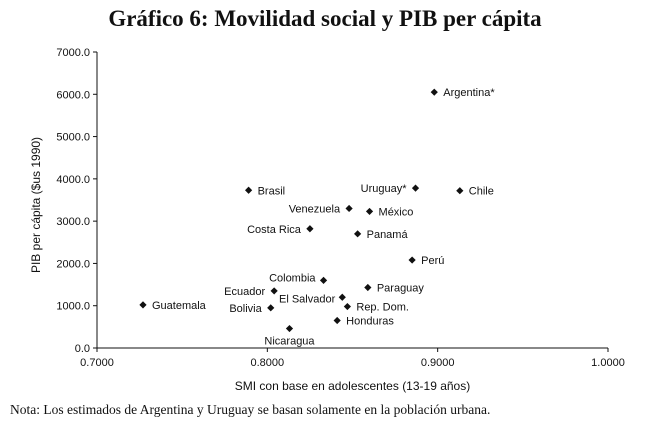 The height and width of the screenshot is (426, 650). Describe the element at coordinates (268, 363) in the screenshot. I see `x-tick-label: 0.8000` at that location.